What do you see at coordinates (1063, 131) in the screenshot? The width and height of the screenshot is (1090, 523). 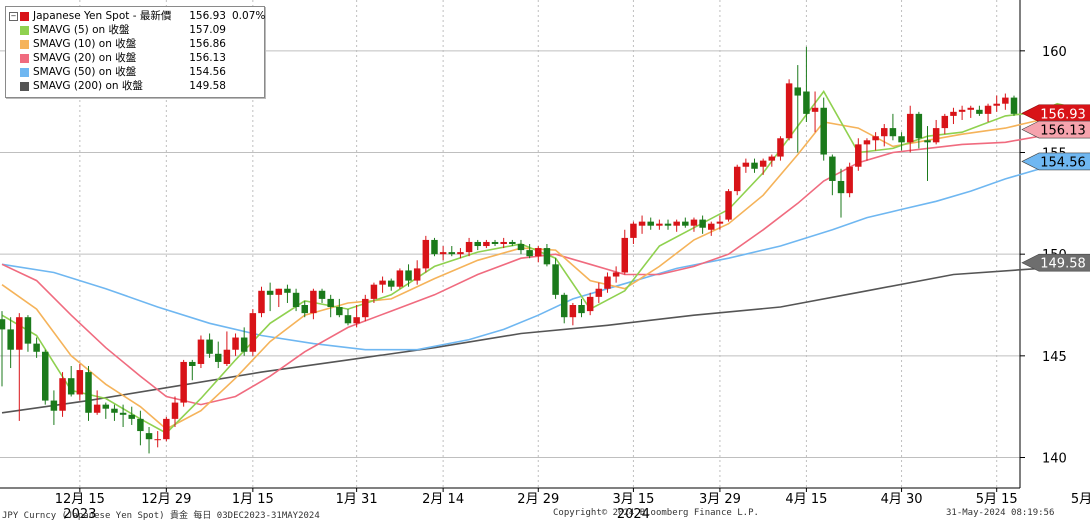 I see `price-badge-label: 156.13` at bounding box center [1063, 131].